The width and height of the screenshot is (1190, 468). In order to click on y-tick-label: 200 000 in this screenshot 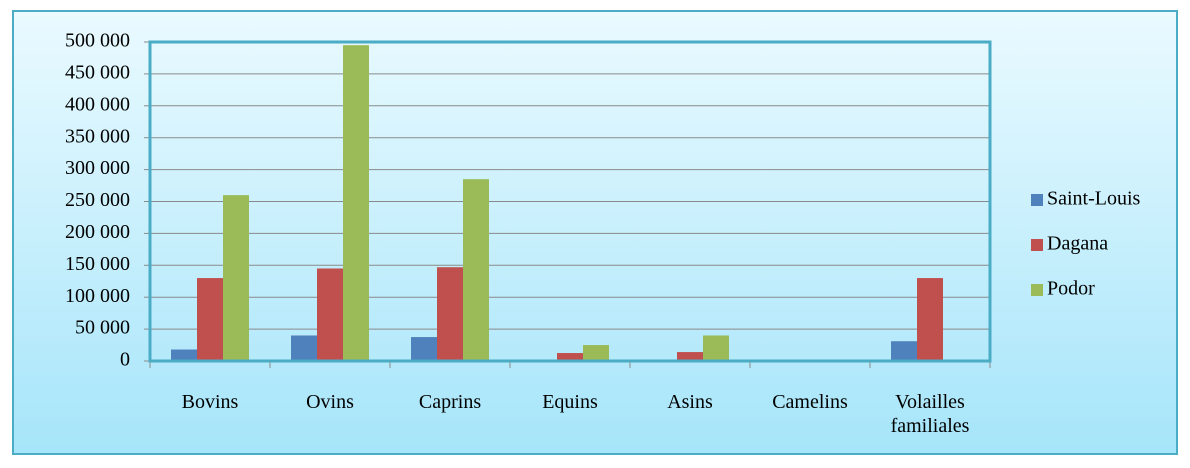, I will do `click(97, 232)`.